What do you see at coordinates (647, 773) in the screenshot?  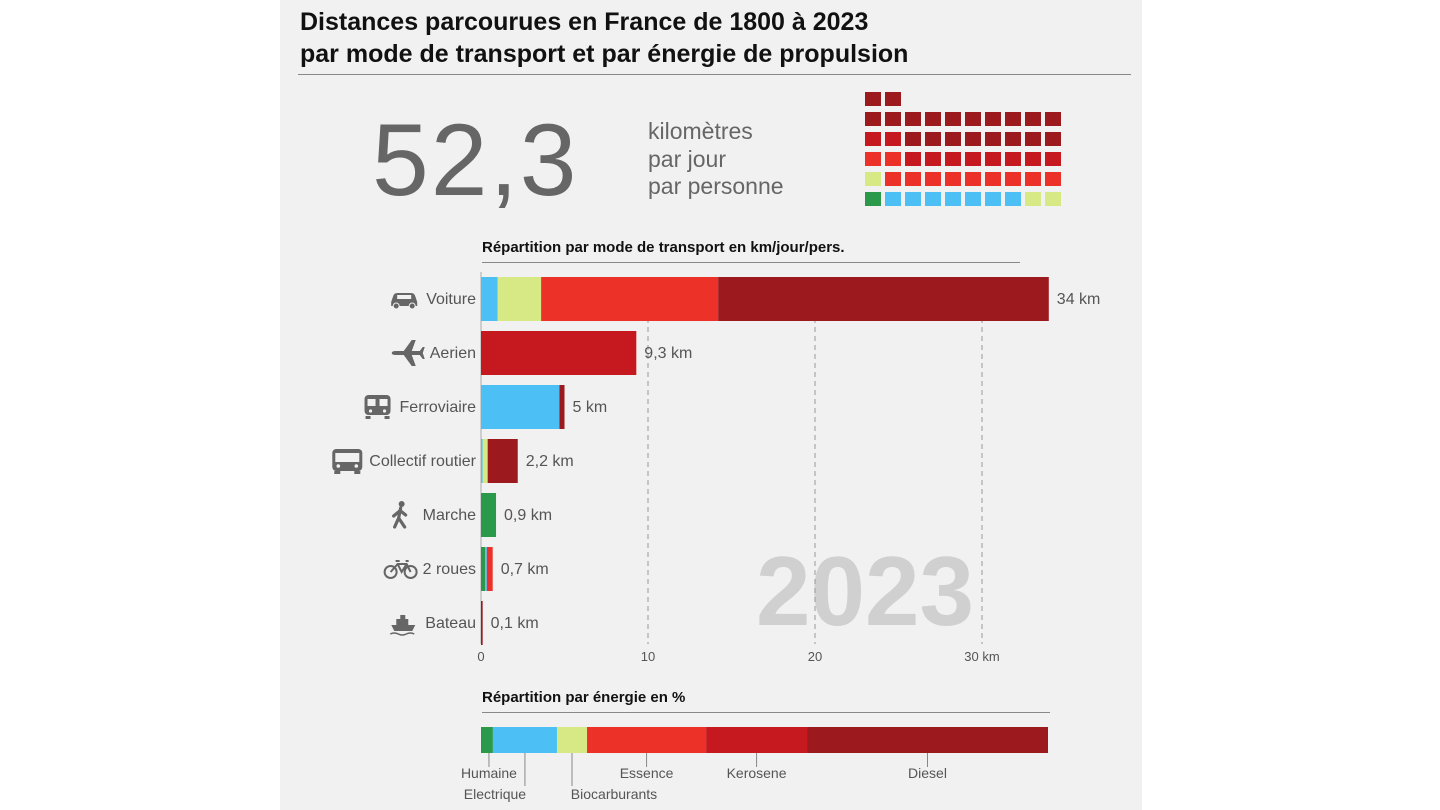 I see `energy-label-essence: Essence` at bounding box center [647, 773].